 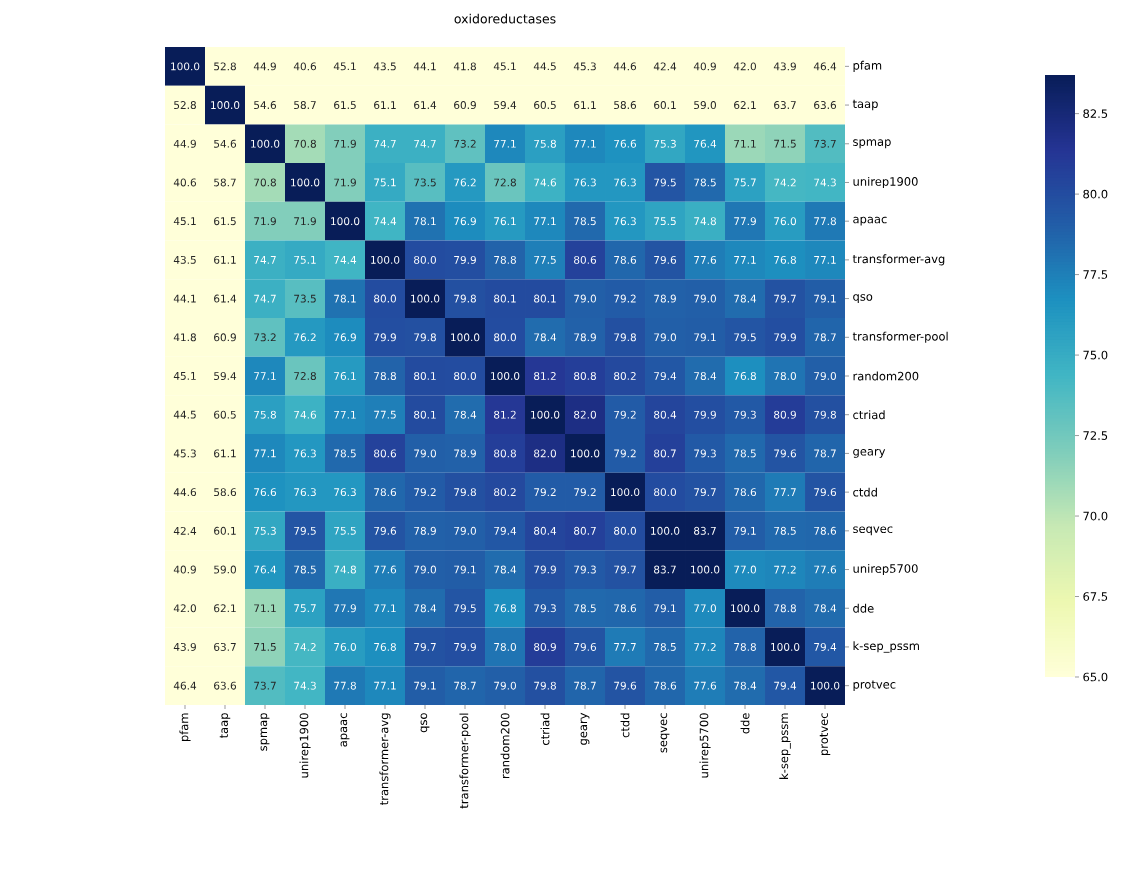 I want to click on data-label: 71.1, so click(x=265, y=608).